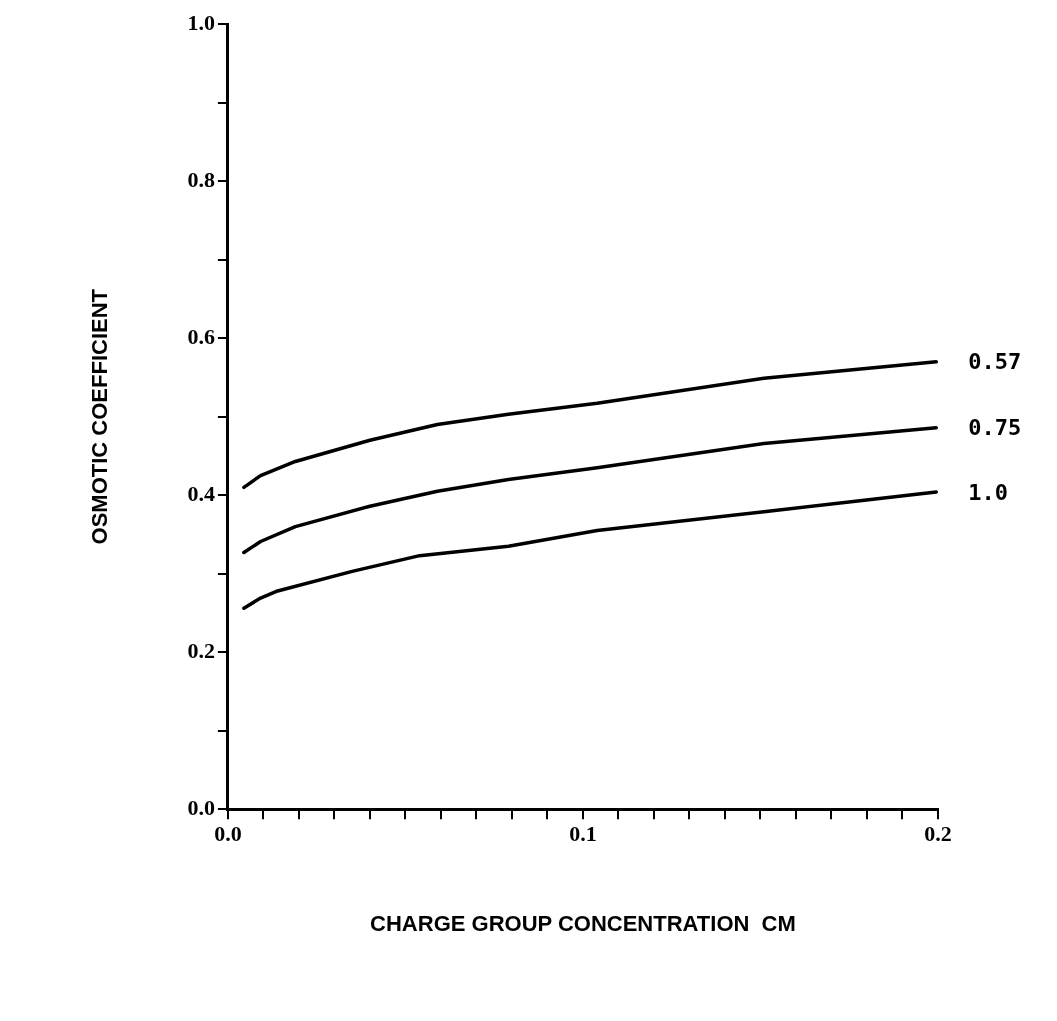 The height and width of the screenshot is (1021, 1057). I want to click on series-label: 1.0, so click(988, 492).